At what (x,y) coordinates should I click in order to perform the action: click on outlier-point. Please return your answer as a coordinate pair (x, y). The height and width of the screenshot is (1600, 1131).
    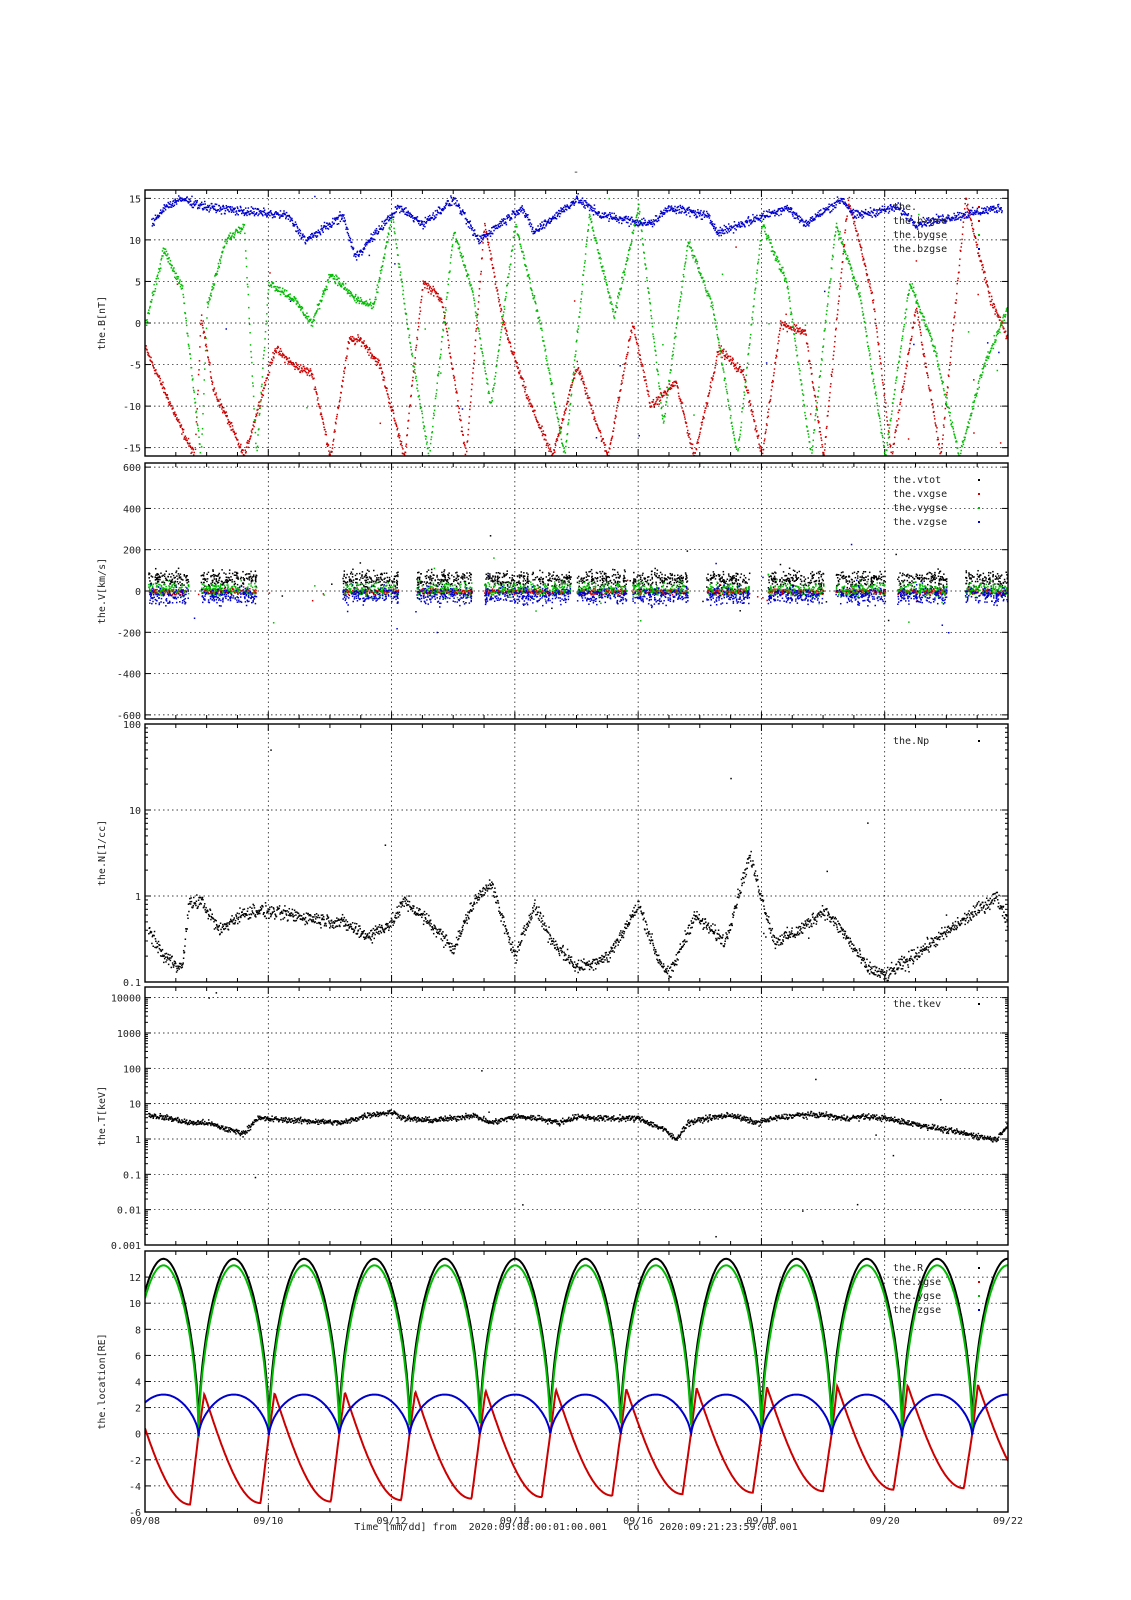
    Looking at the image, I should click on (997, 370).